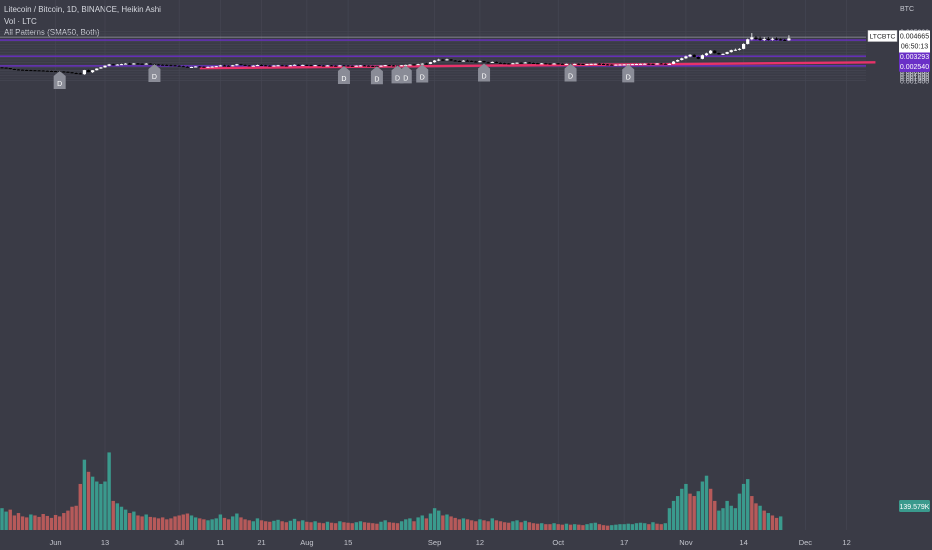 The image size is (932, 550). I want to click on volume-indicator-label: Vol · LTC, so click(20, 21).